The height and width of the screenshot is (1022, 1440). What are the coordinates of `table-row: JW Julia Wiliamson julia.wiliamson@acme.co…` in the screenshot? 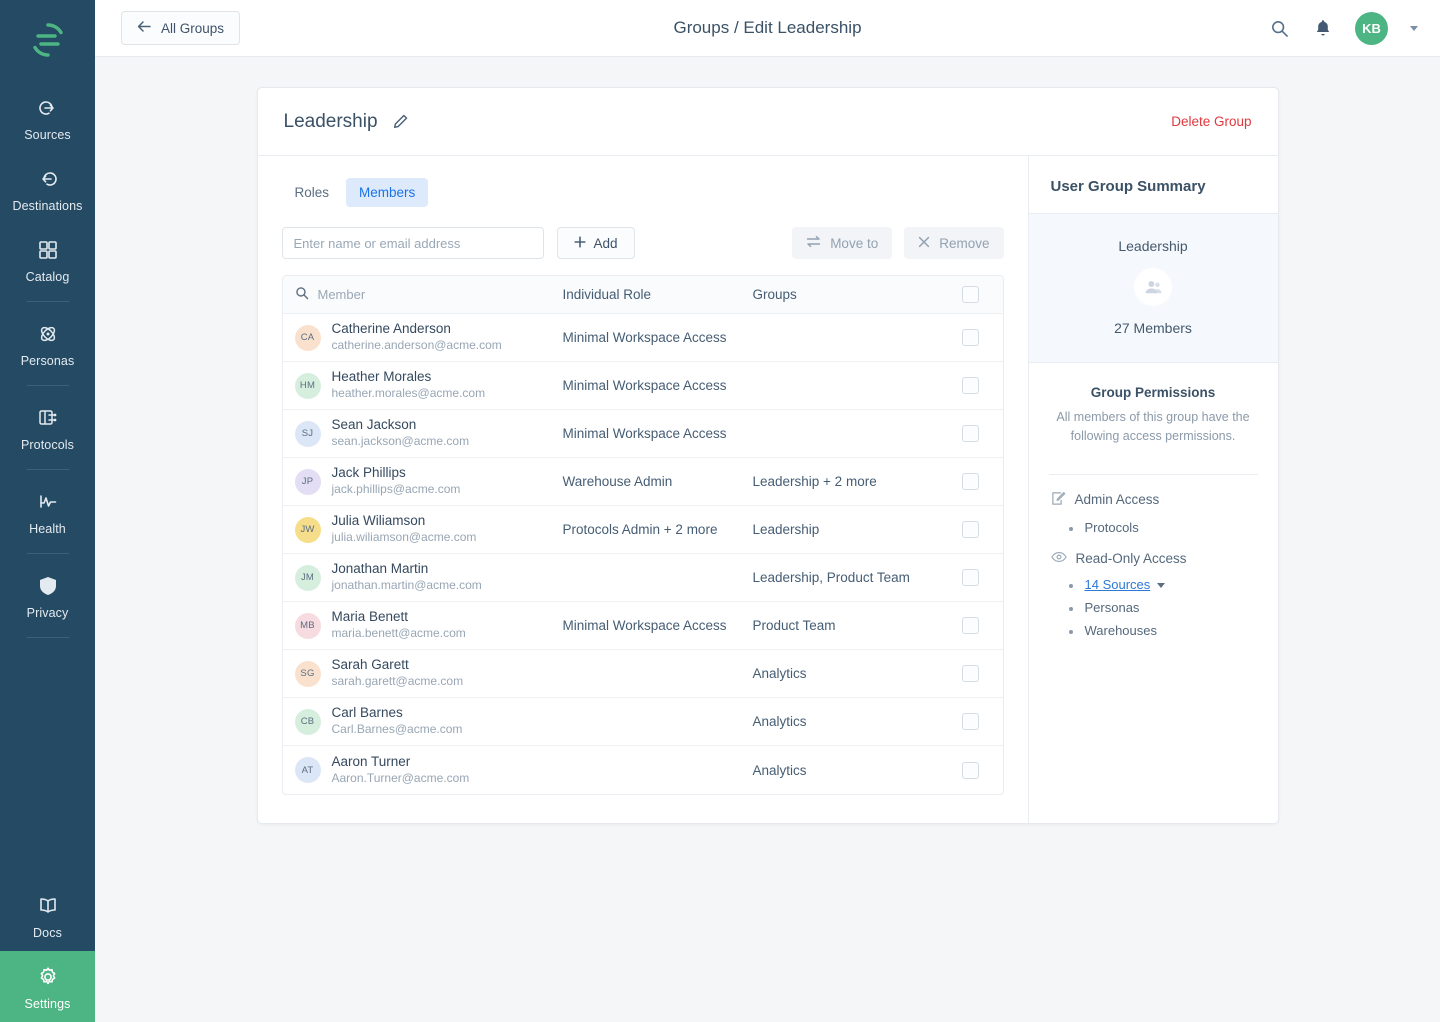 It's located at (642, 530).